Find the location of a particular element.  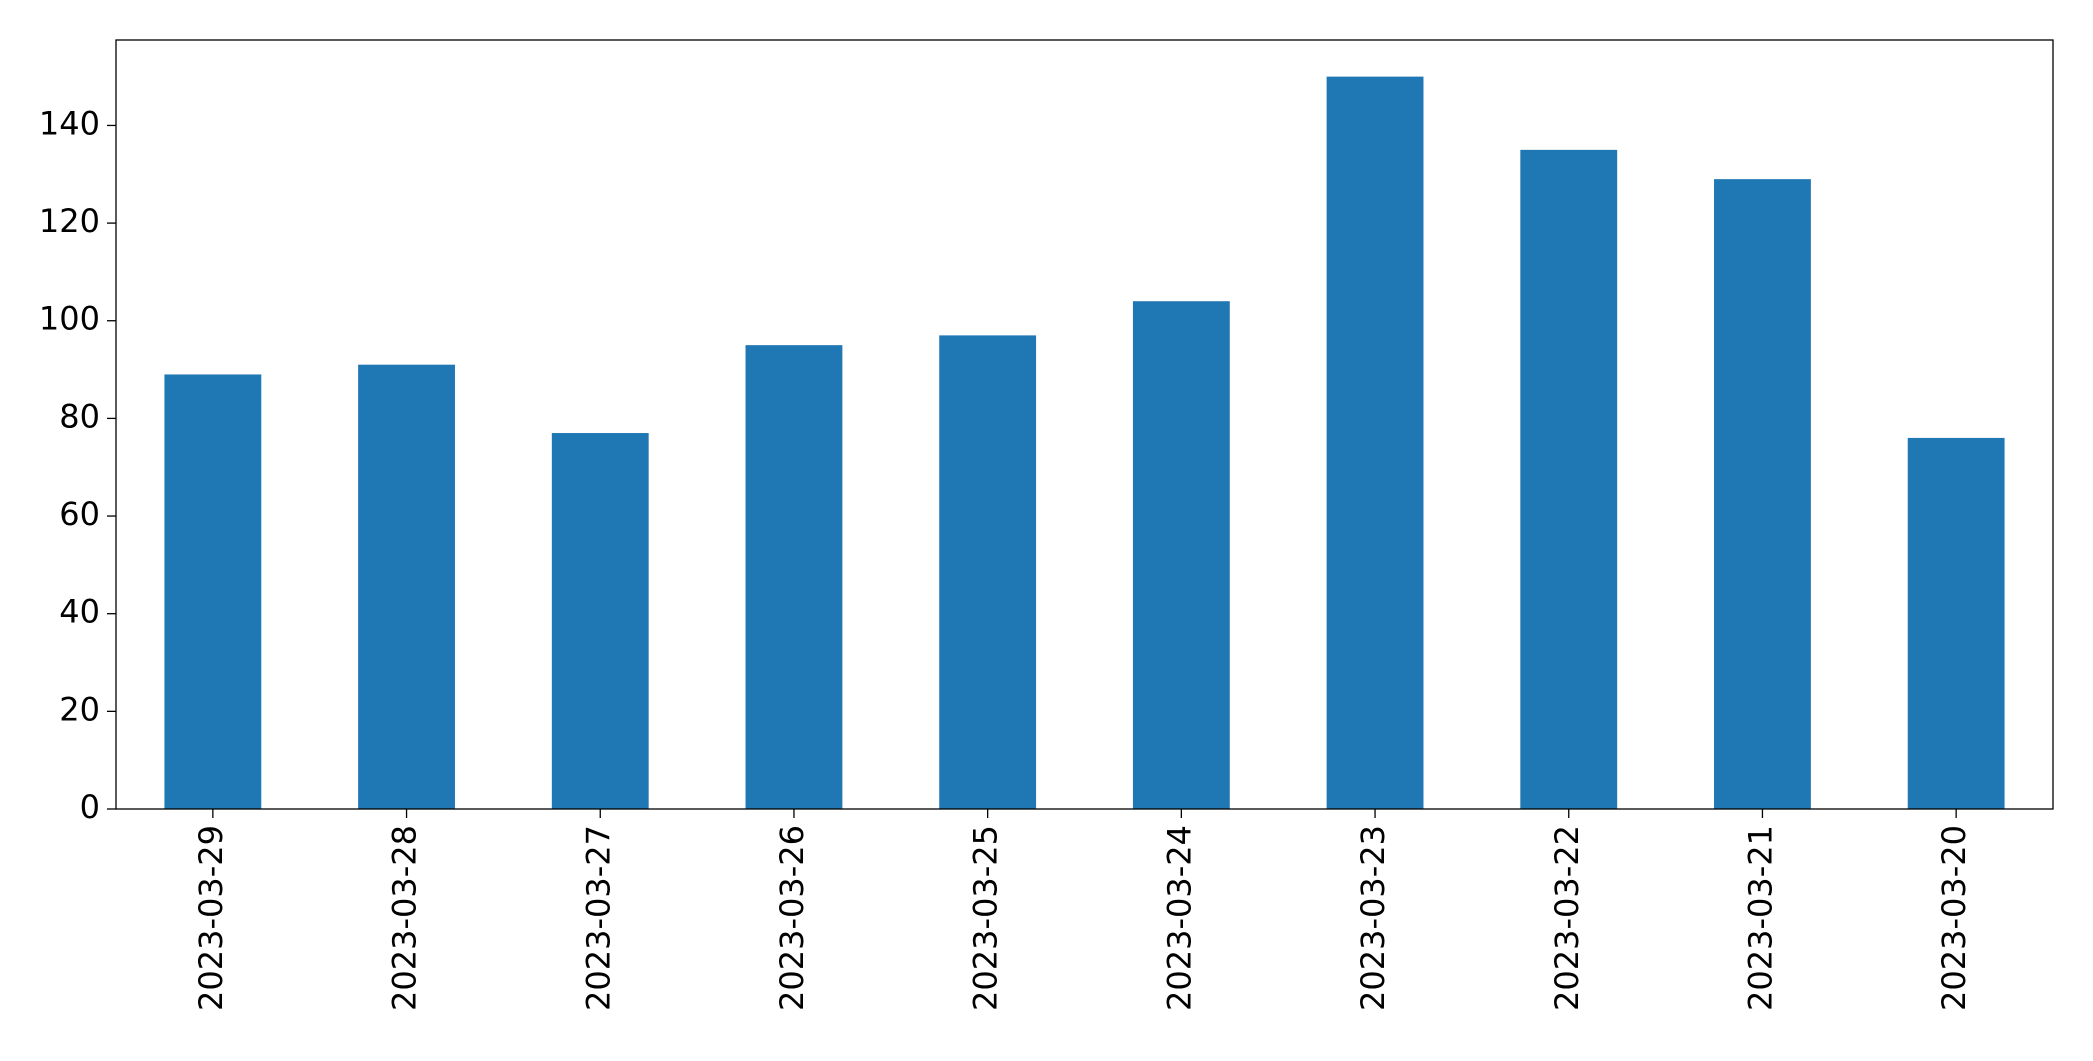

x-tick-label: 2023-03-22 is located at coordinates (1567, 918).